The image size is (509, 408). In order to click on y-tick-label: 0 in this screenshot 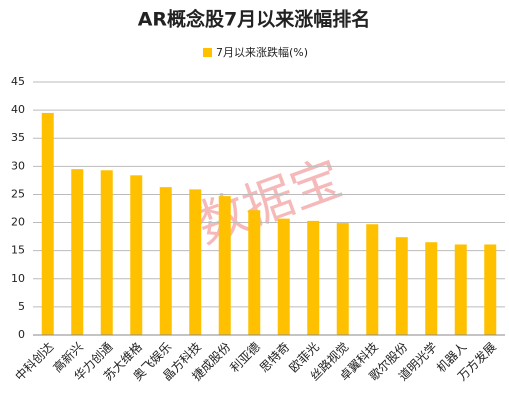, I will do `click(21, 334)`.